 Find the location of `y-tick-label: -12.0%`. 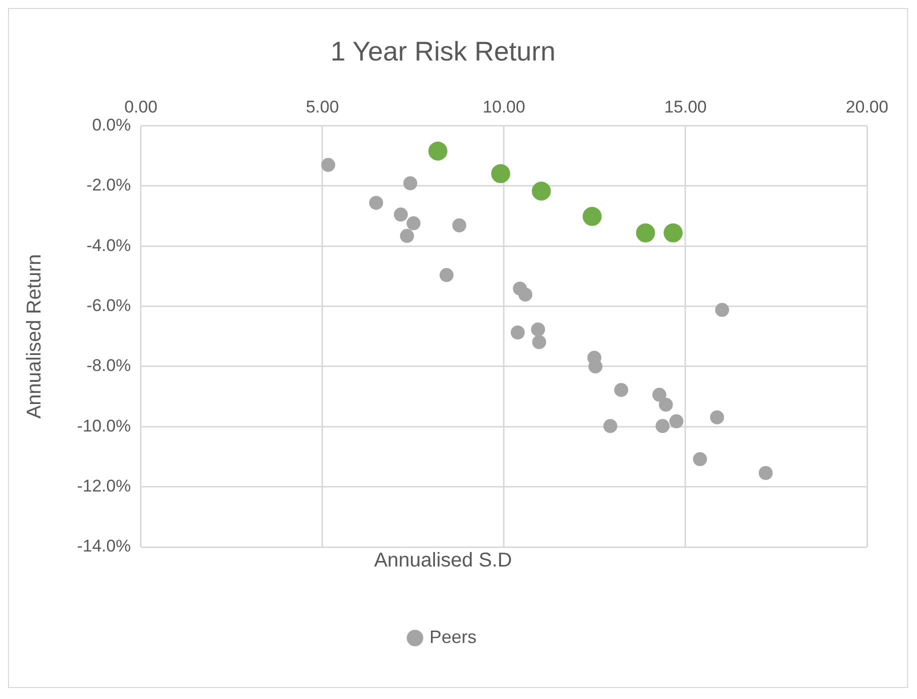

y-tick-label: -12.0% is located at coordinates (103, 486).